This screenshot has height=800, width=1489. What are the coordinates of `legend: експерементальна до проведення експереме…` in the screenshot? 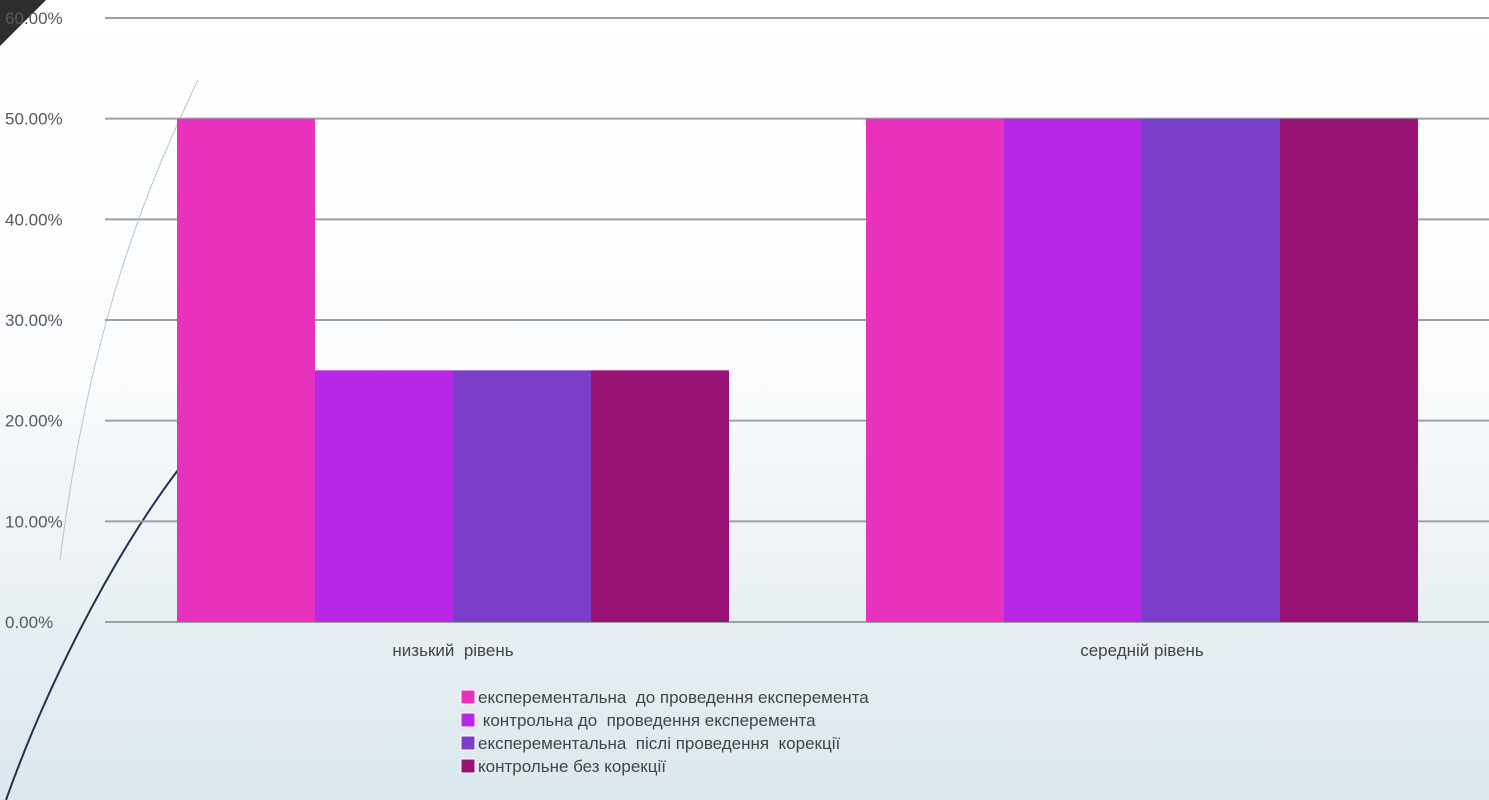 It's located at (664, 732).